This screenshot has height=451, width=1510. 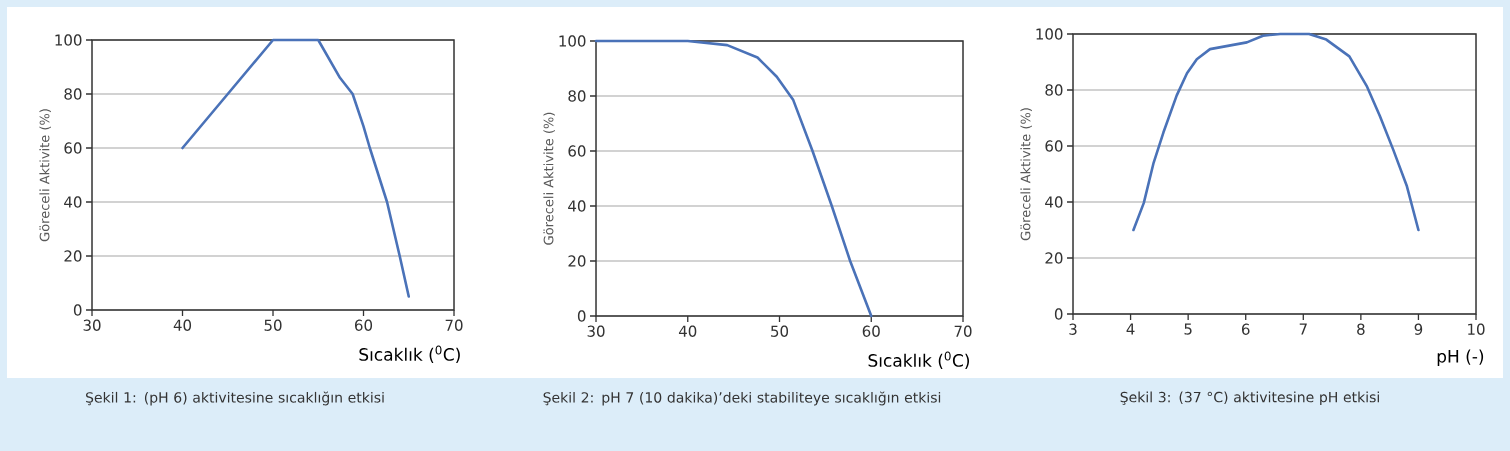 What do you see at coordinates (1361, 329) in the screenshot?
I see `x-tick-label: 8` at bounding box center [1361, 329].